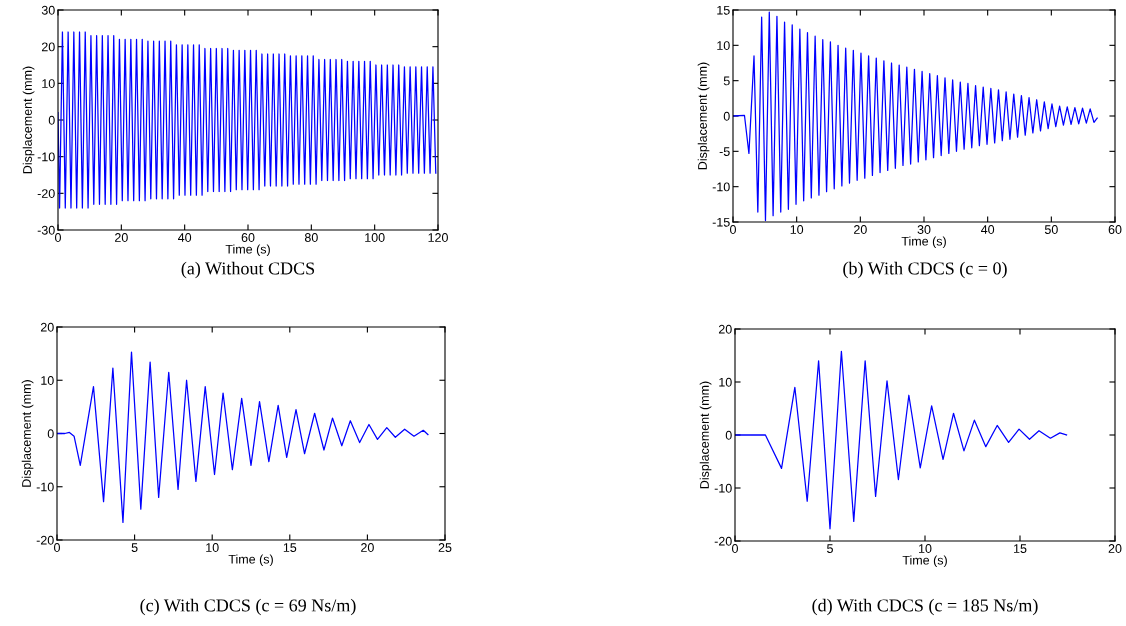  What do you see at coordinates (721, 222) in the screenshot?
I see `y-tick-label: -15` at bounding box center [721, 222].